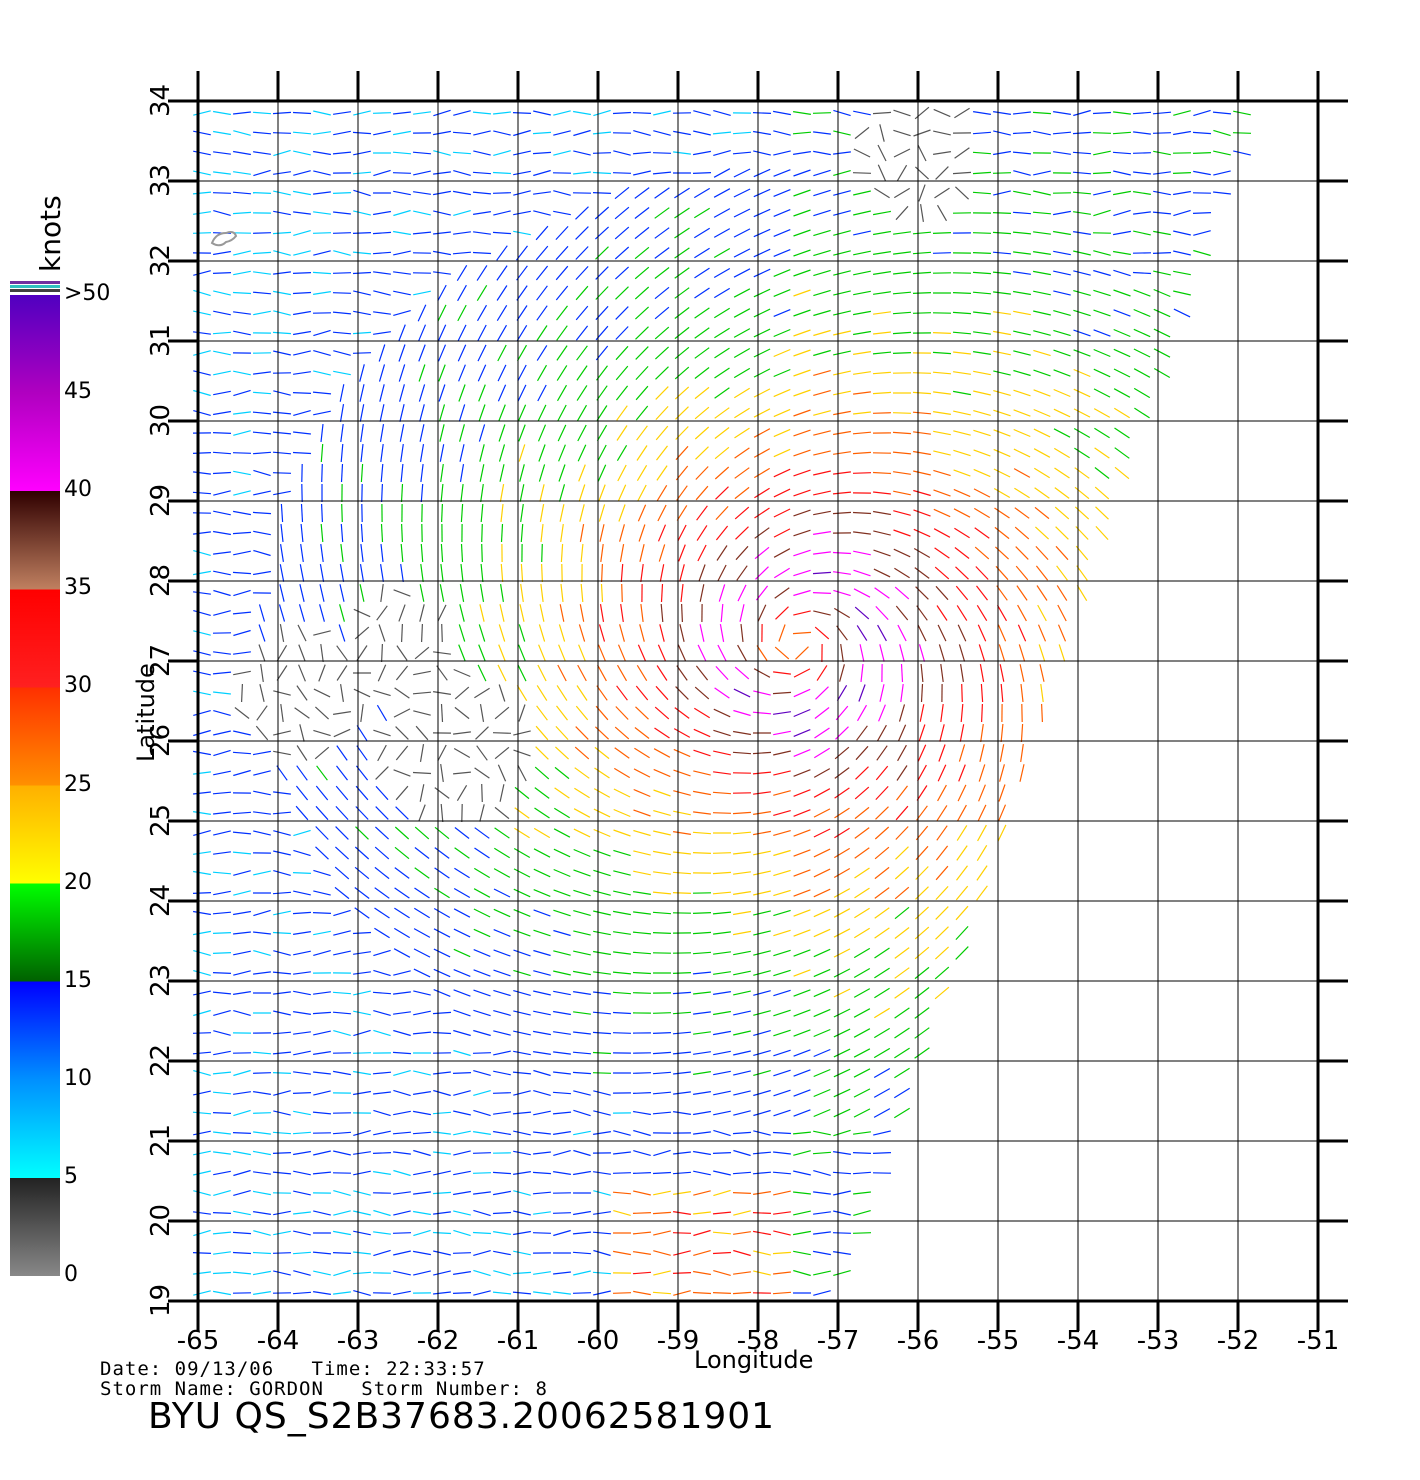 The height and width of the screenshot is (1480, 1420). I want to click on x-tick-label: -62, so click(438, 1341).